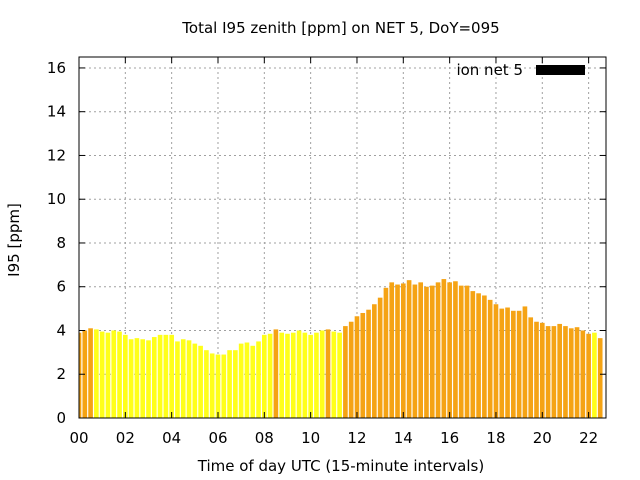 Image resolution: width=640 pixels, height=480 pixels. What do you see at coordinates (333, 438) in the screenshot?
I see `x-tick-labels: 00 02 04 06 08 10 12 14 16 18 20 22` at bounding box center [333, 438].